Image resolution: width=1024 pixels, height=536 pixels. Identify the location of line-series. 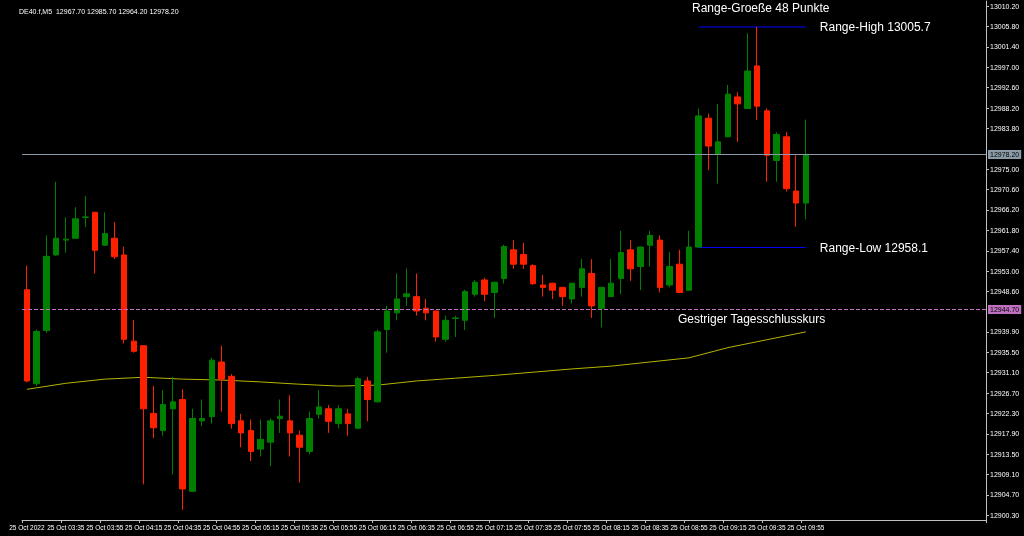
(416, 360).